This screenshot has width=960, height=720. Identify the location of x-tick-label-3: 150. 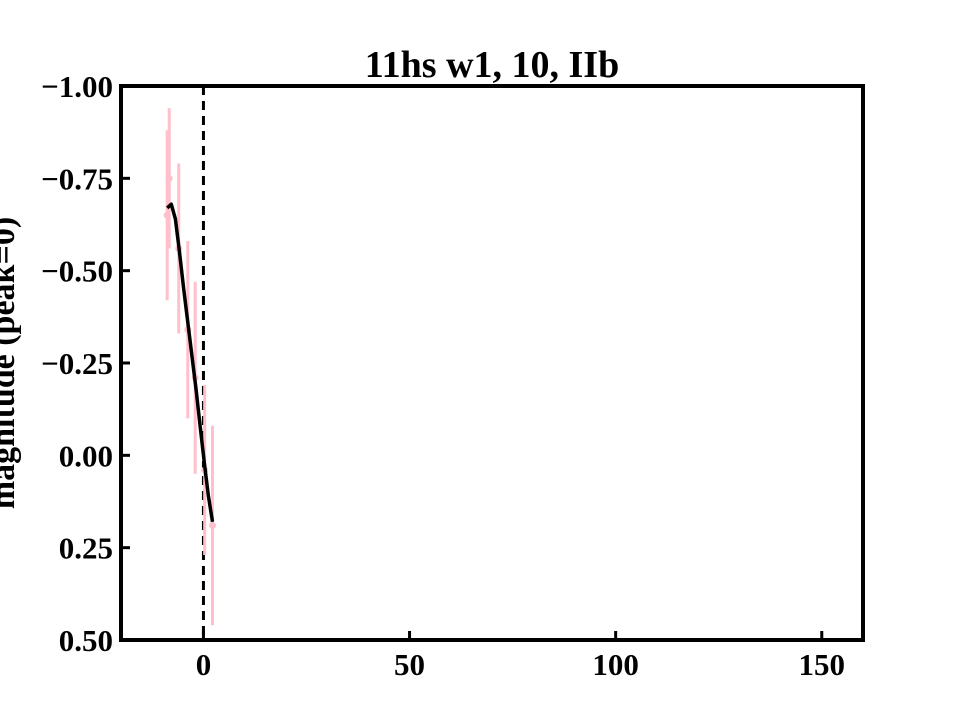
(822, 664).